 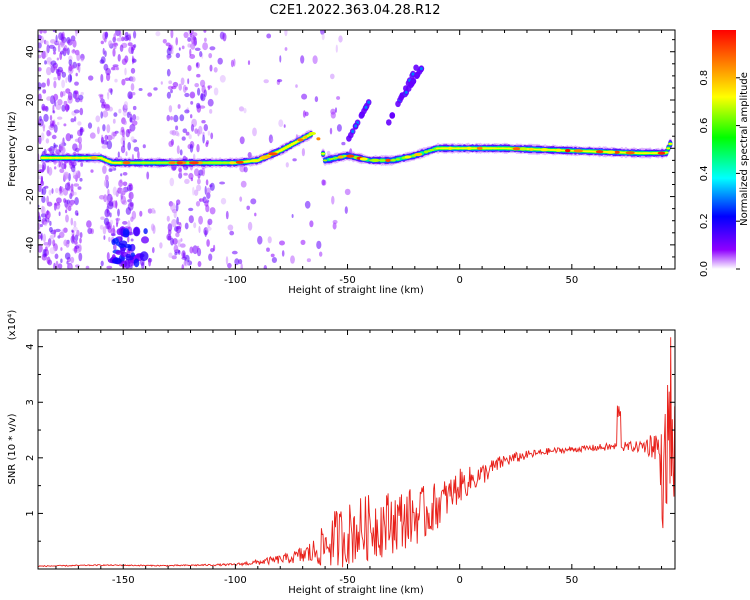 What do you see at coordinates (235, 580) in the screenshot?
I see `x-tick-label: -100` at bounding box center [235, 580].